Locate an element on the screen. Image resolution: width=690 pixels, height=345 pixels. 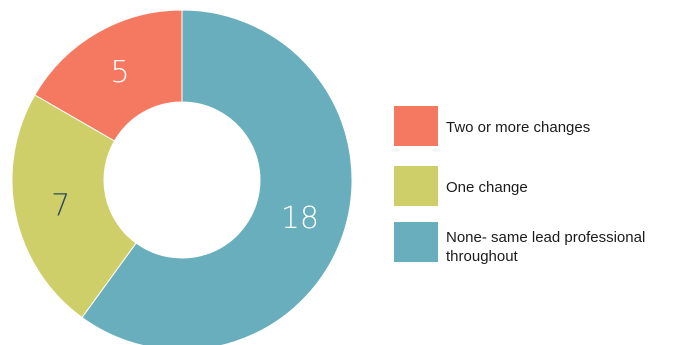
legend-label: None- same lead professional throughout is located at coordinates (546, 247).